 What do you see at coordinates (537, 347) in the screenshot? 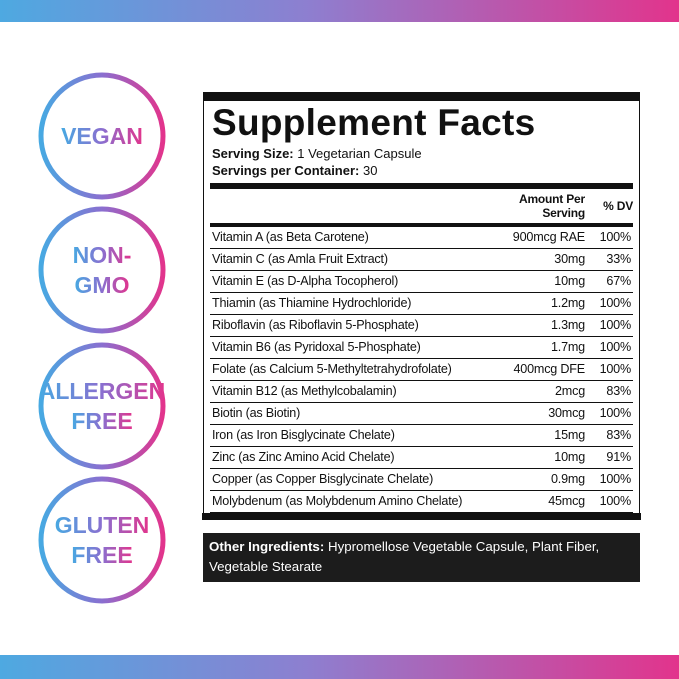
I see `amount: 1.7mg` at bounding box center [537, 347].